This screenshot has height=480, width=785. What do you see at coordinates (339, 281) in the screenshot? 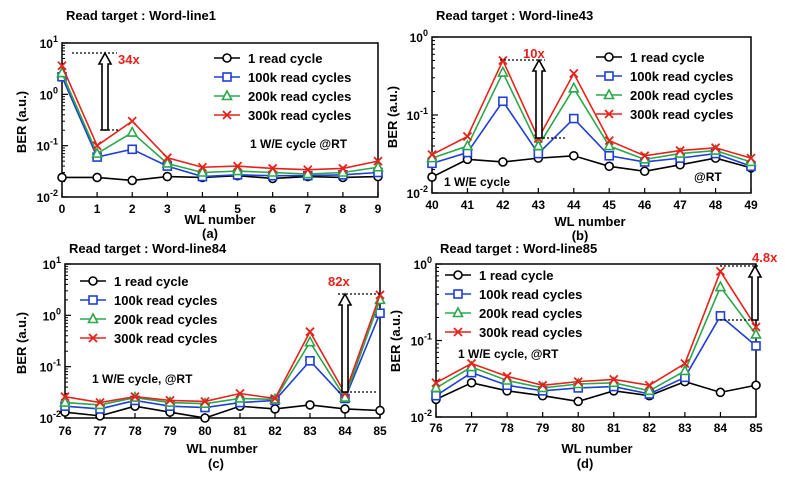
I see `ratio-label: 82x` at bounding box center [339, 281].